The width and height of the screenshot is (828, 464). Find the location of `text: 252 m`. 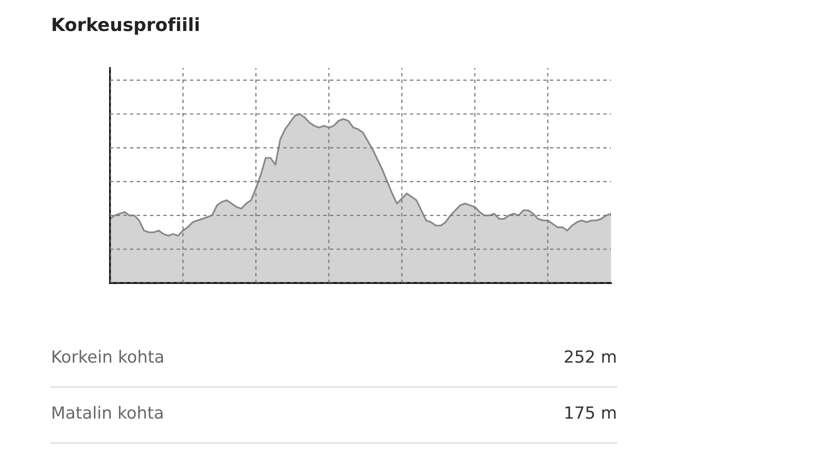

text: 252 m is located at coordinates (590, 356).